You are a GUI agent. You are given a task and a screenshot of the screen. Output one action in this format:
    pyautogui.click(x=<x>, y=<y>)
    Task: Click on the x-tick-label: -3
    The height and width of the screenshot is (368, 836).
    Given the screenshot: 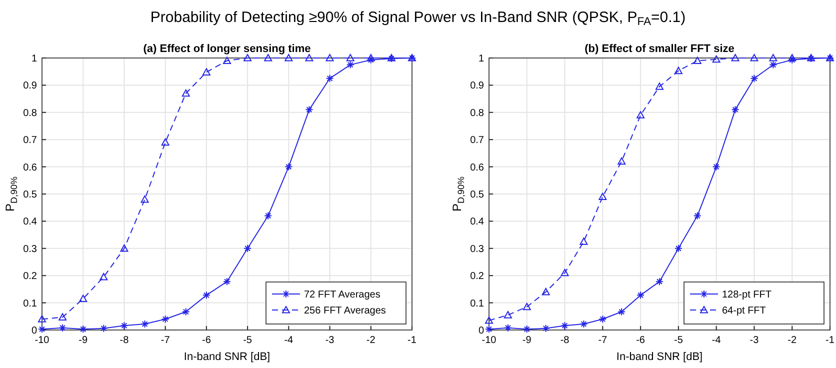 What is the action you would take?
    pyautogui.click(x=330, y=340)
    